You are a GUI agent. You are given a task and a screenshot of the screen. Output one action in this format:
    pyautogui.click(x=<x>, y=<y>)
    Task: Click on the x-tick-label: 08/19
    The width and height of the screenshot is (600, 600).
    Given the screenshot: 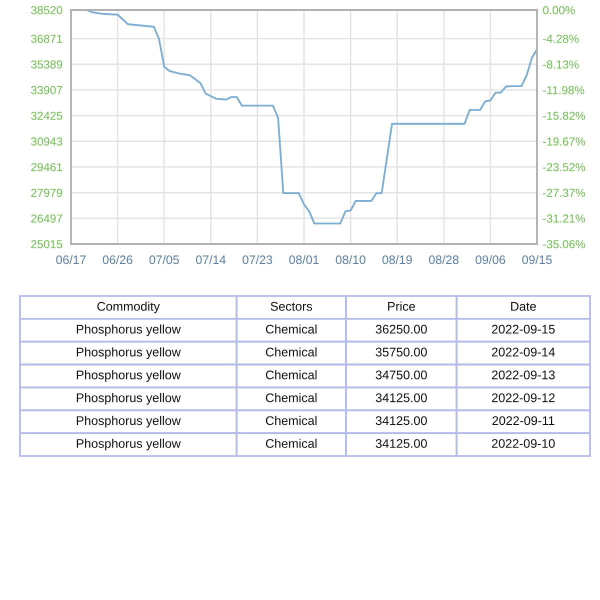 What is the action you would take?
    pyautogui.click(x=397, y=259)
    